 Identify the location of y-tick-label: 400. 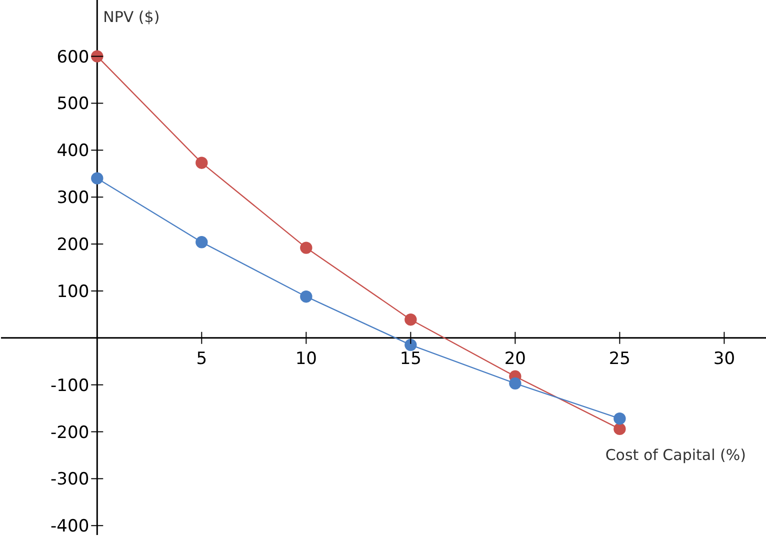
(73, 151).